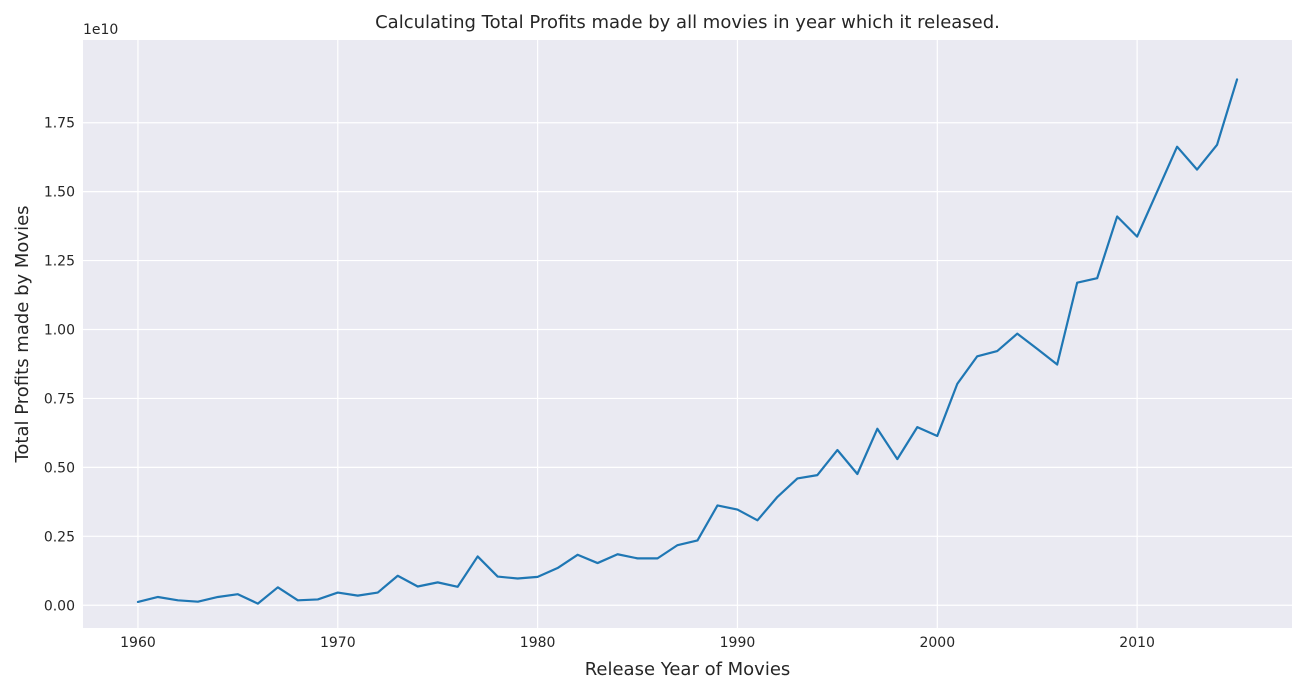 The width and height of the screenshot is (1303, 697). Describe the element at coordinates (100, 30) in the screenshot. I see `y-axis-offset-label: 1e10` at that location.